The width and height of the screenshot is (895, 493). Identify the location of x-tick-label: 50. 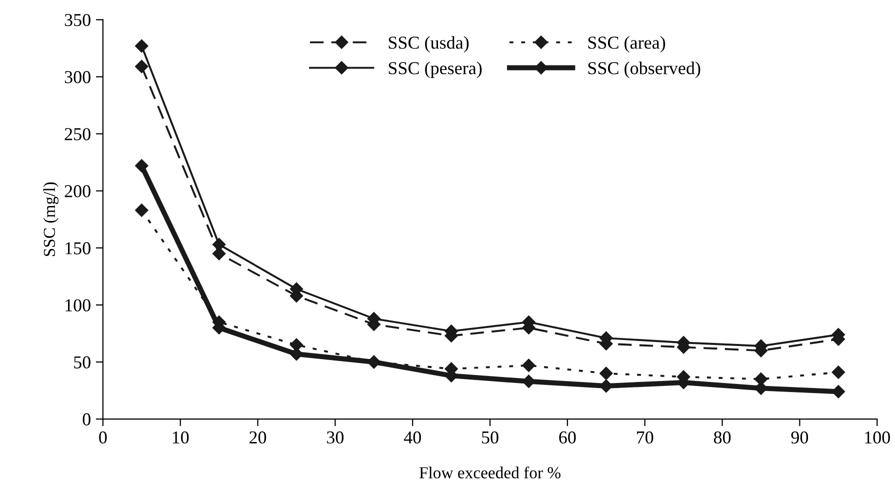
(490, 437).